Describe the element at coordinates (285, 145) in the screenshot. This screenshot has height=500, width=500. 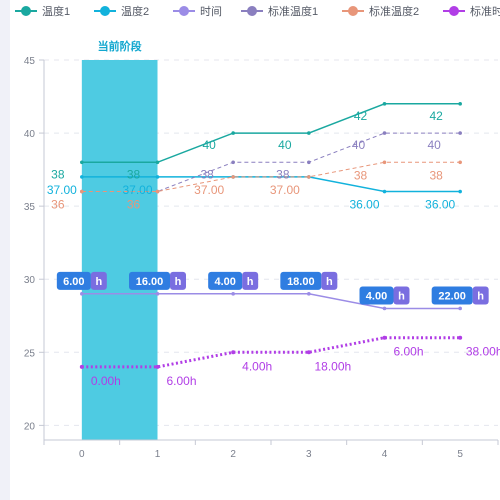
I see `data-label-temp1: 40` at that location.